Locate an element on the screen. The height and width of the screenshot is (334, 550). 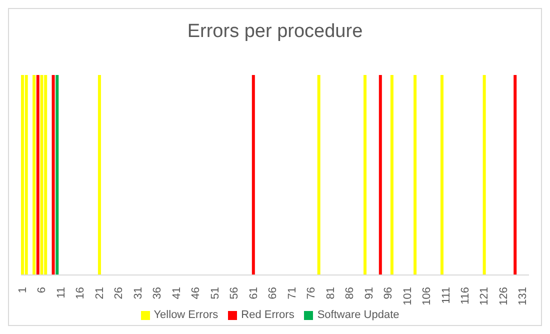
x-tick-label: 116 is located at coordinates (466, 296).